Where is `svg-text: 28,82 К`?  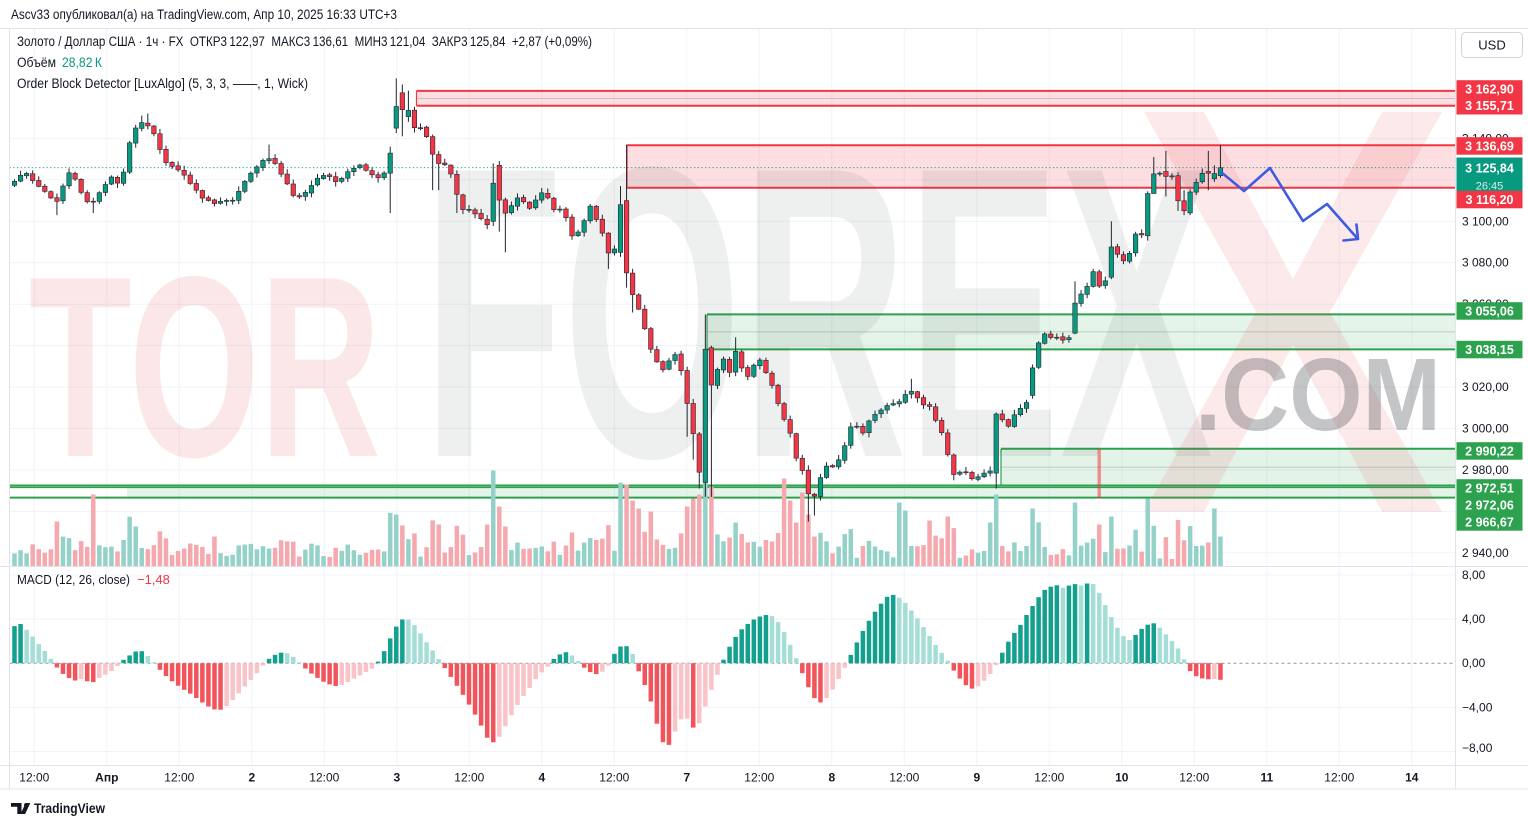 svg-text: 28,82 К is located at coordinates (82, 62).